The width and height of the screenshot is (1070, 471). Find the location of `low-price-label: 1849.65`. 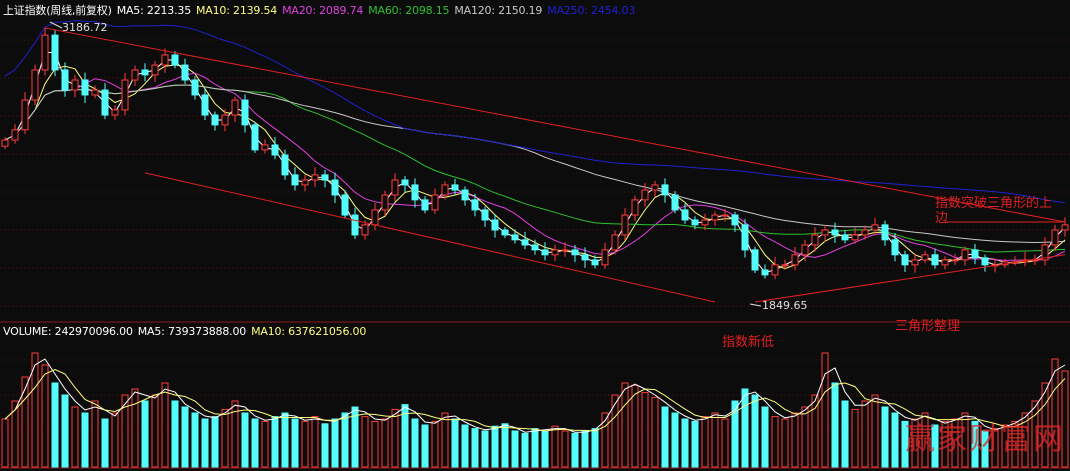

low-price-label: 1849.65 is located at coordinates (785, 305).